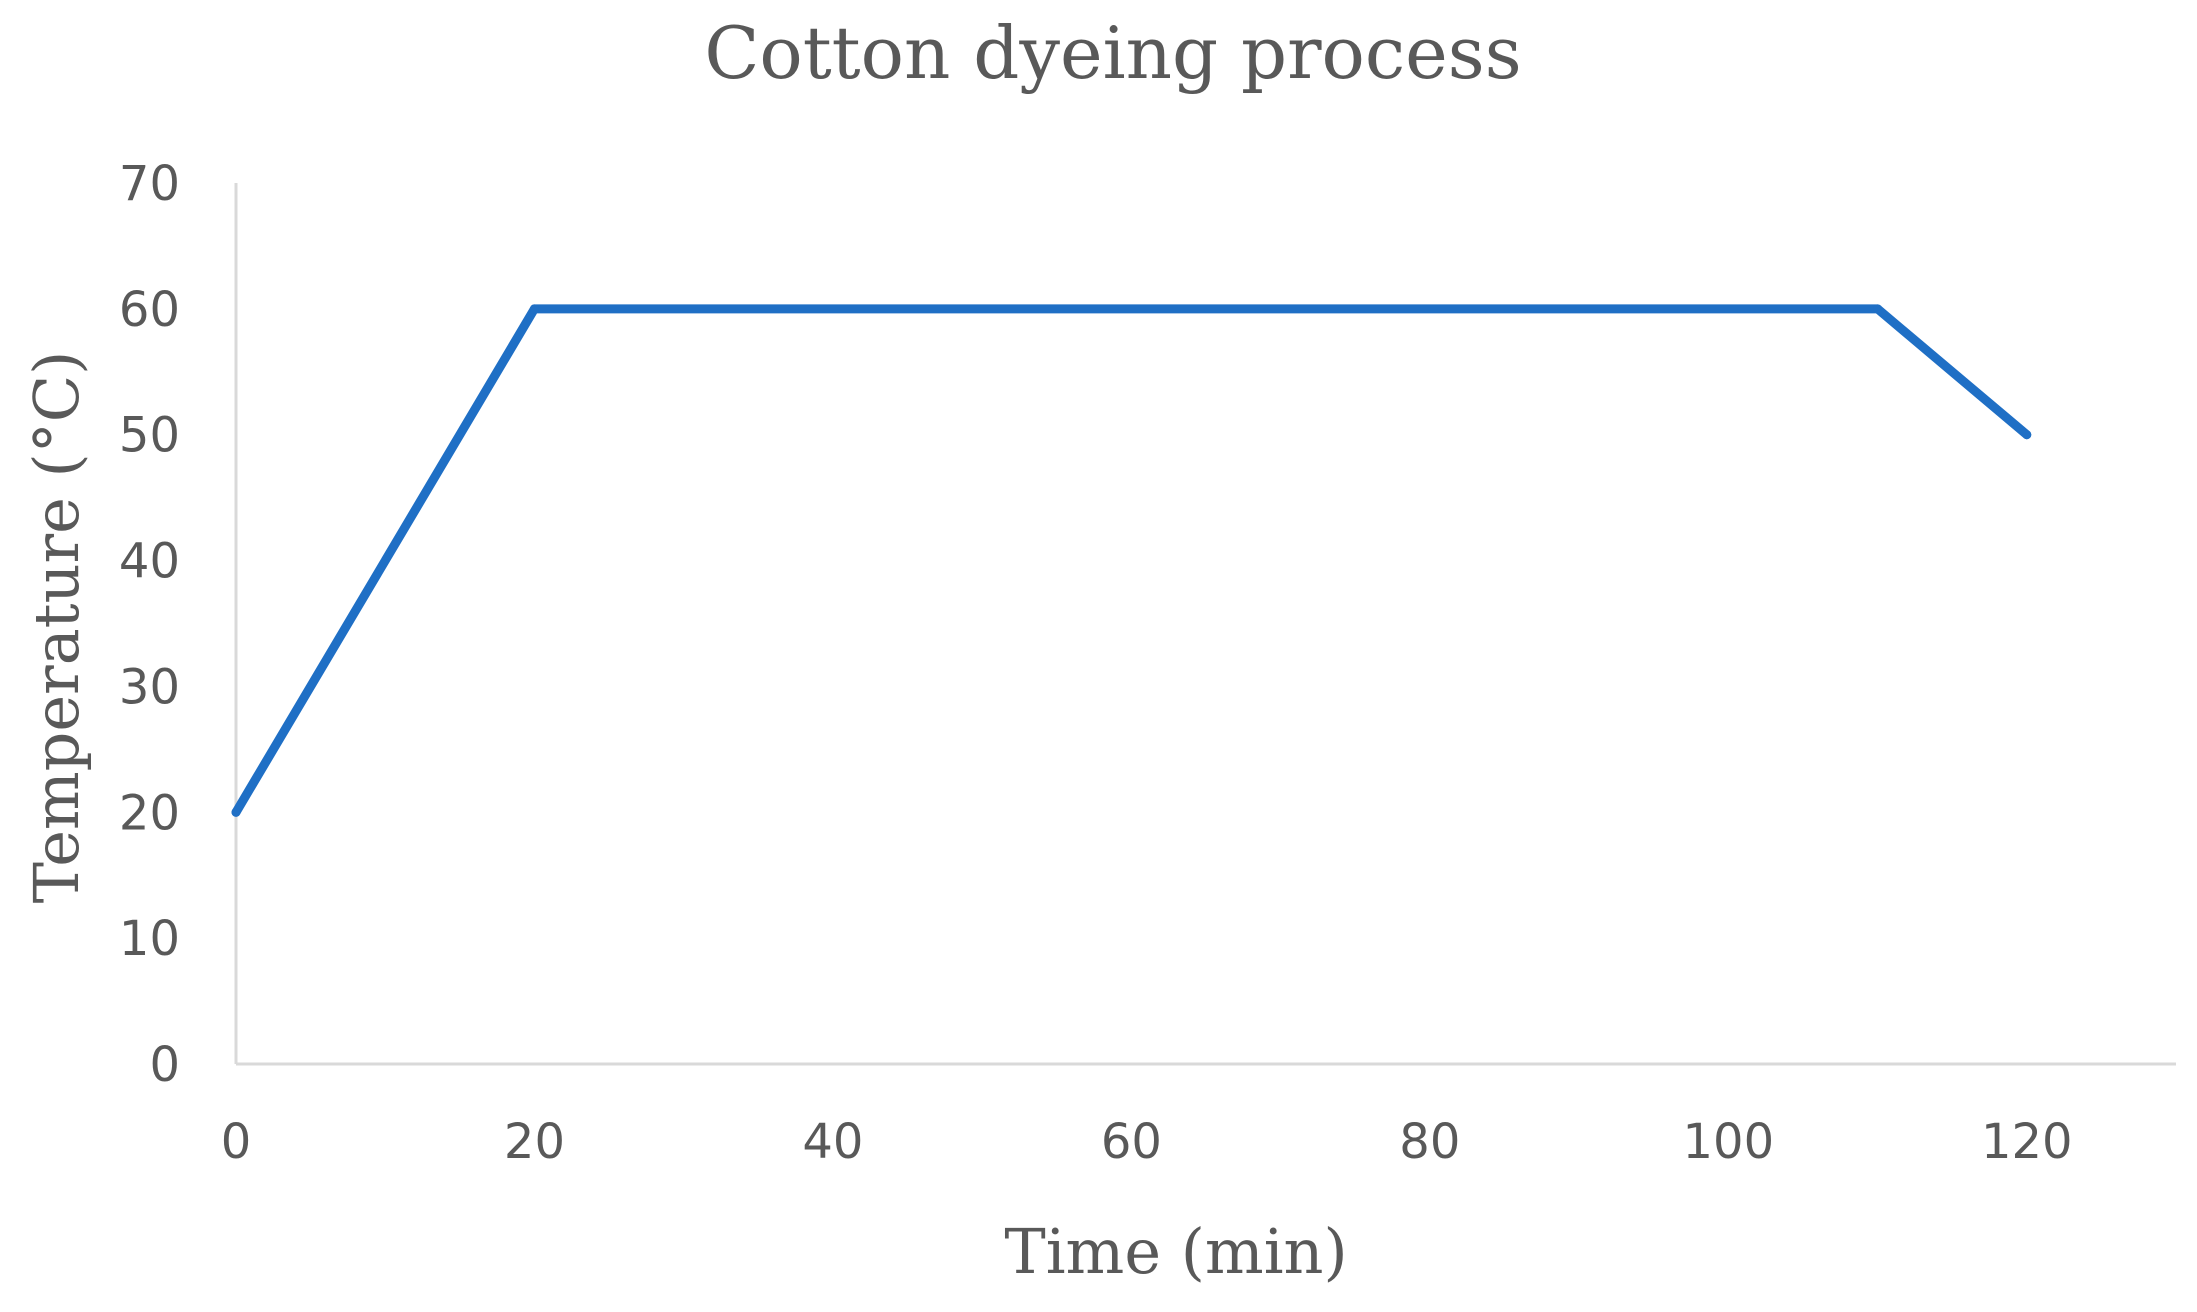 Image resolution: width=2197 pixels, height=1312 pixels. I want to click on y-tick-label: 50, so click(149, 436).